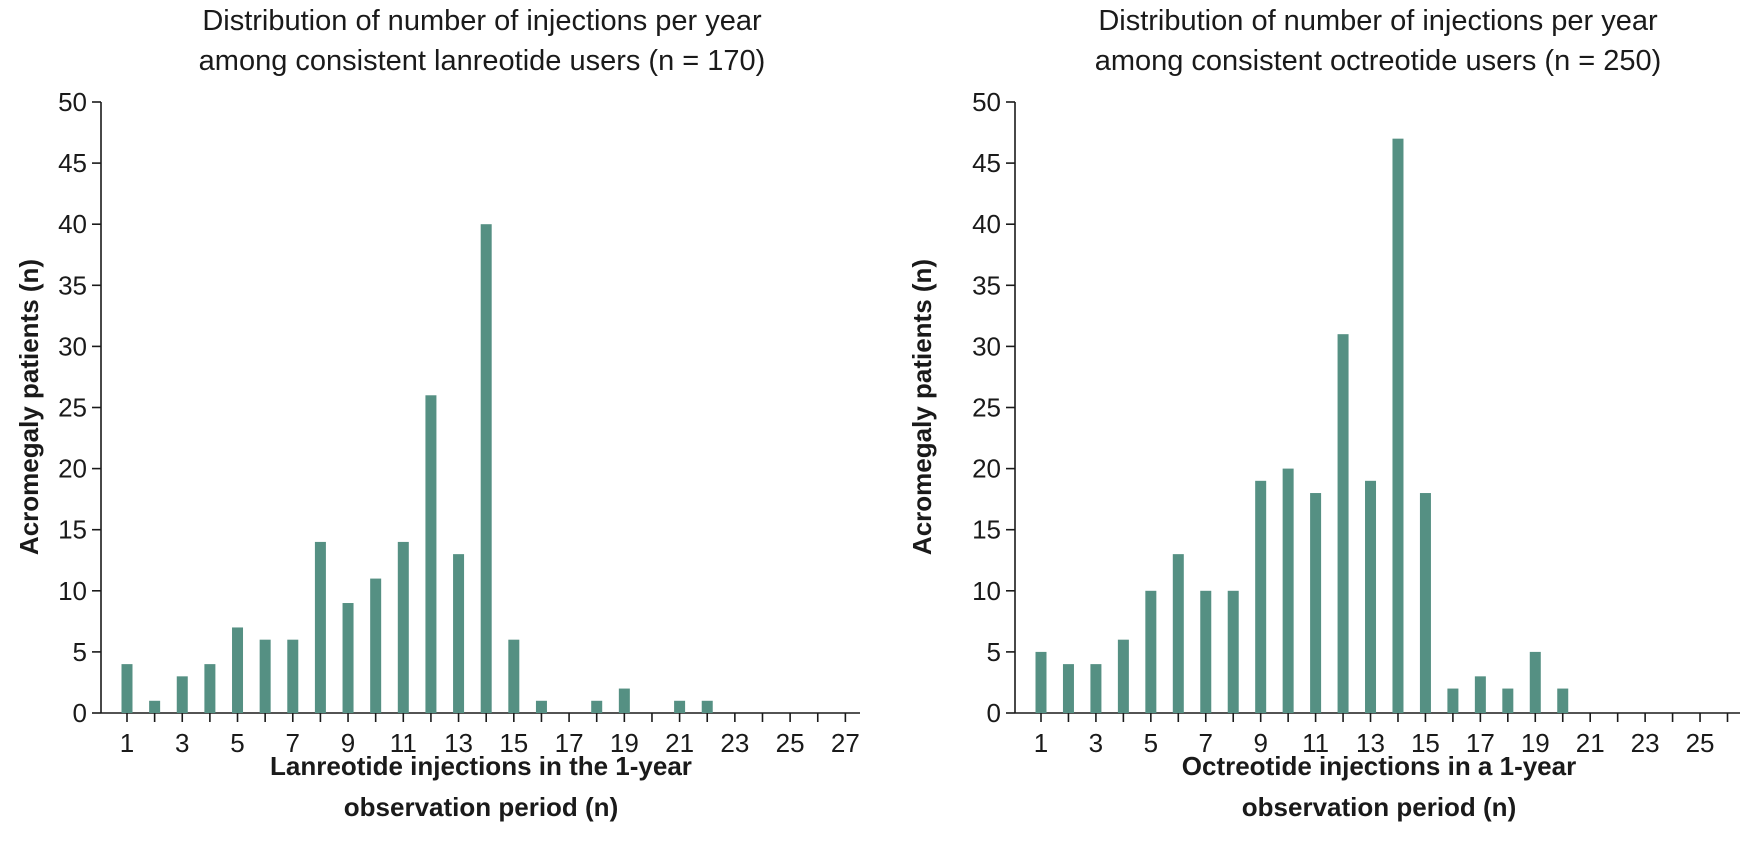 The width and height of the screenshot is (1740, 852). Describe the element at coordinates (1480, 694) in the screenshot. I see `bar-x17` at that location.